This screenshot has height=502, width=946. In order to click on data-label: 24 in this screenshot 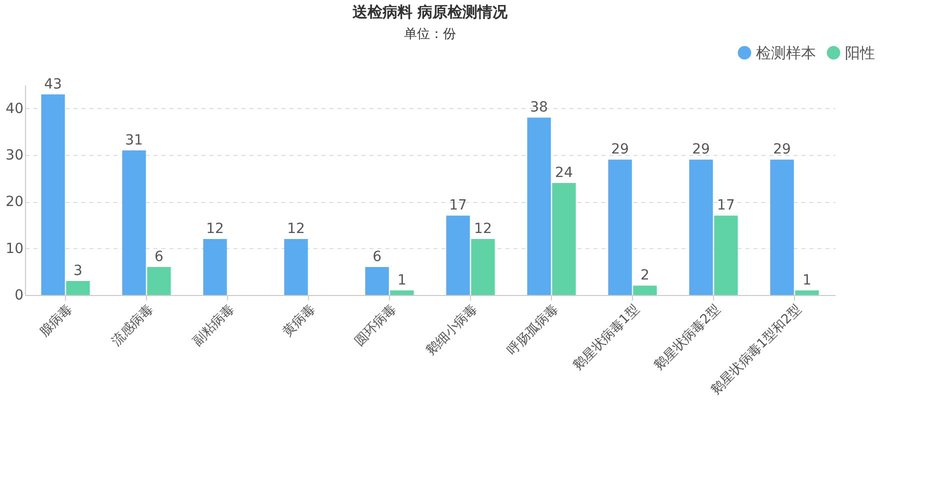, I will do `click(564, 173)`.